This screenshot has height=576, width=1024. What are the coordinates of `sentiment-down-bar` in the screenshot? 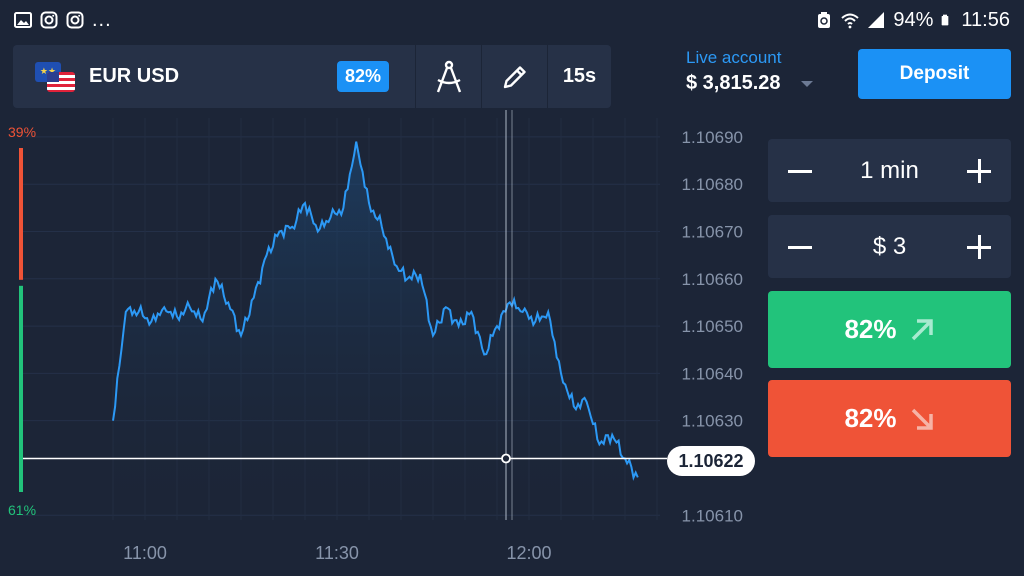 It's located at (21, 388).